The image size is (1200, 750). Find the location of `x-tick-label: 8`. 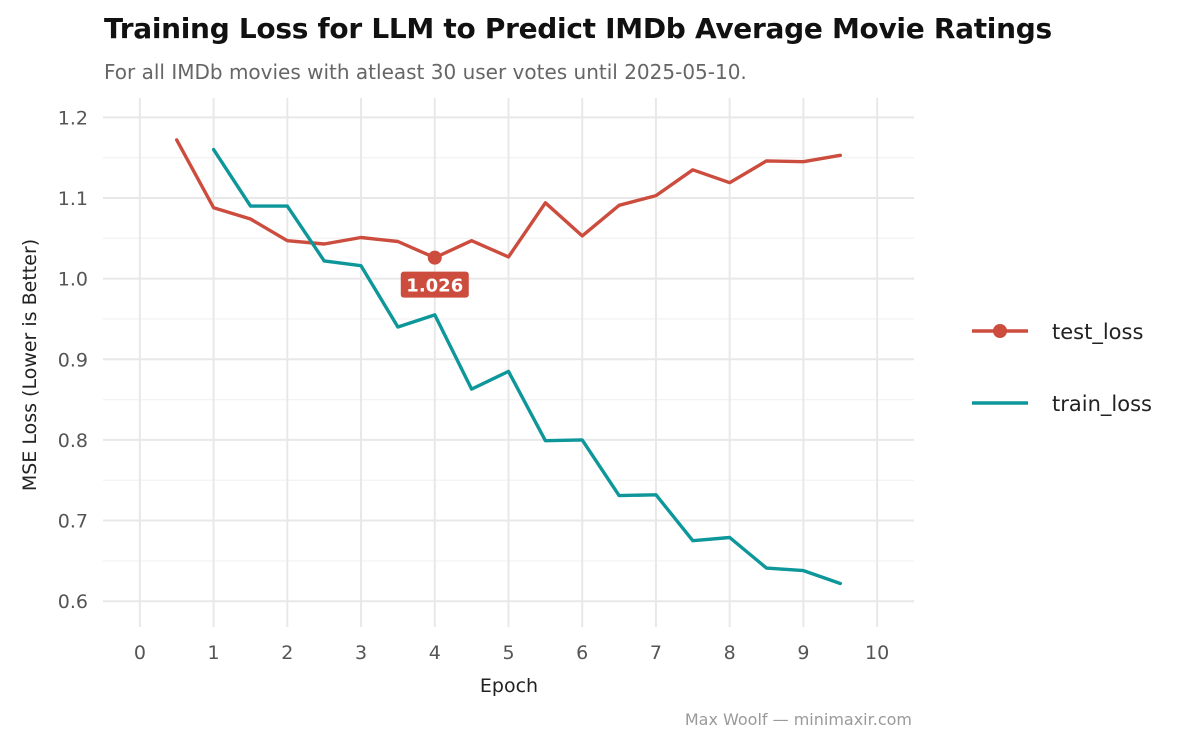

x-tick-label: 8 is located at coordinates (730, 653).